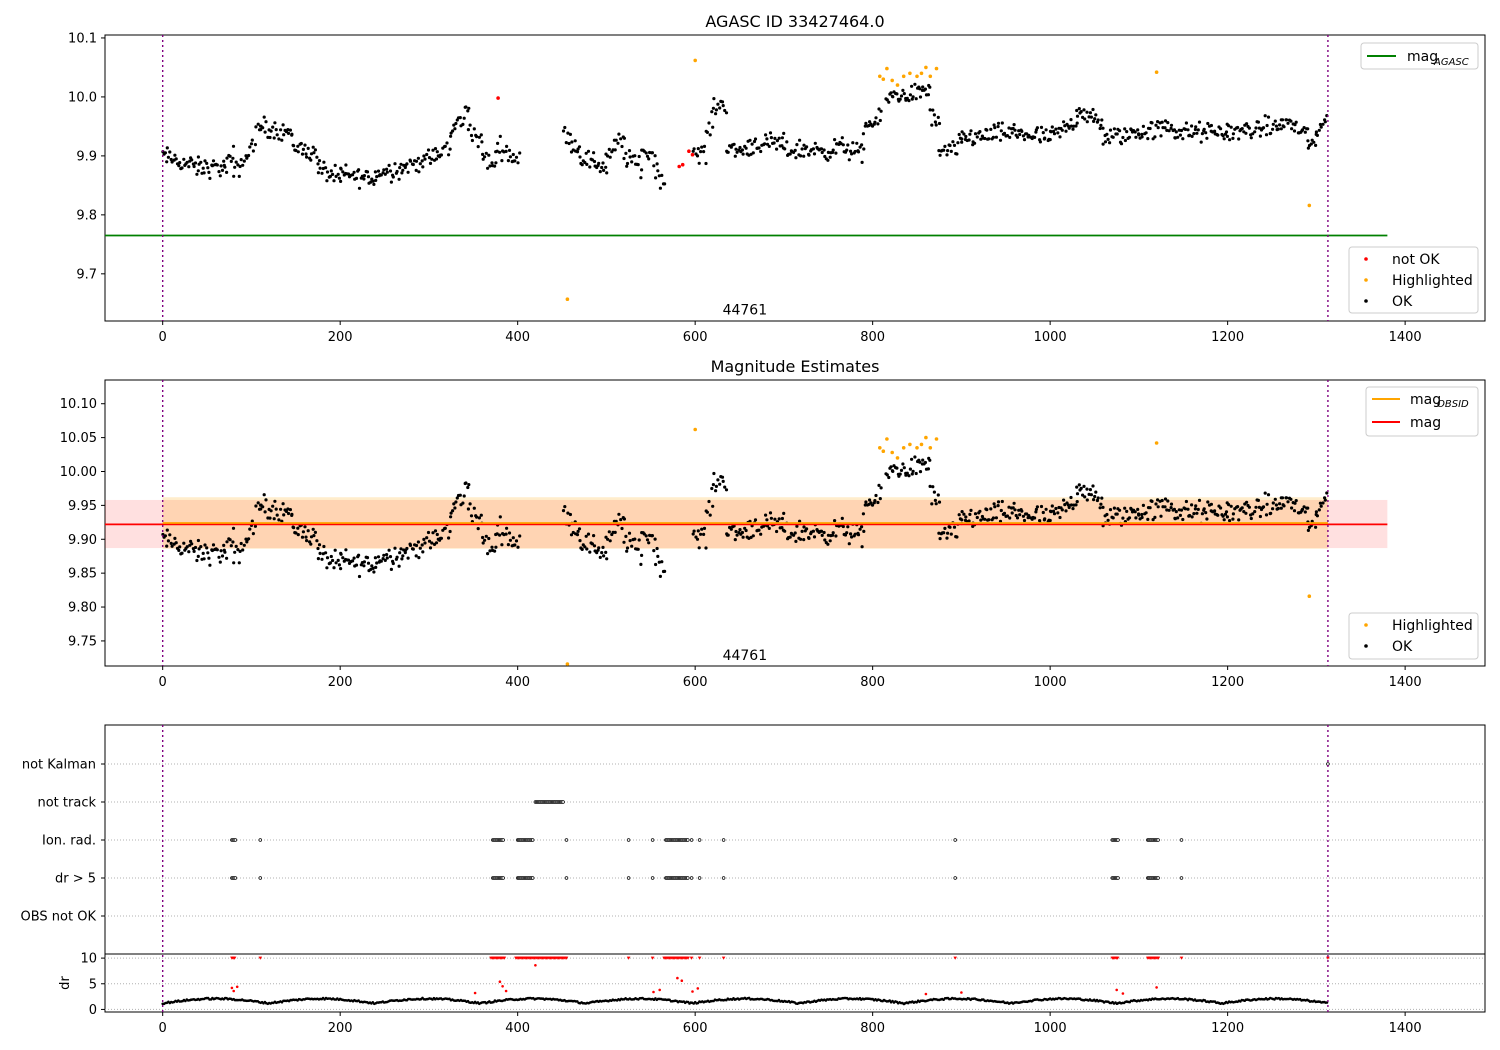 The width and height of the screenshot is (1500, 1050). What do you see at coordinates (1416, 260) in the screenshot?
I see `legend-label: not OK` at bounding box center [1416, 260].